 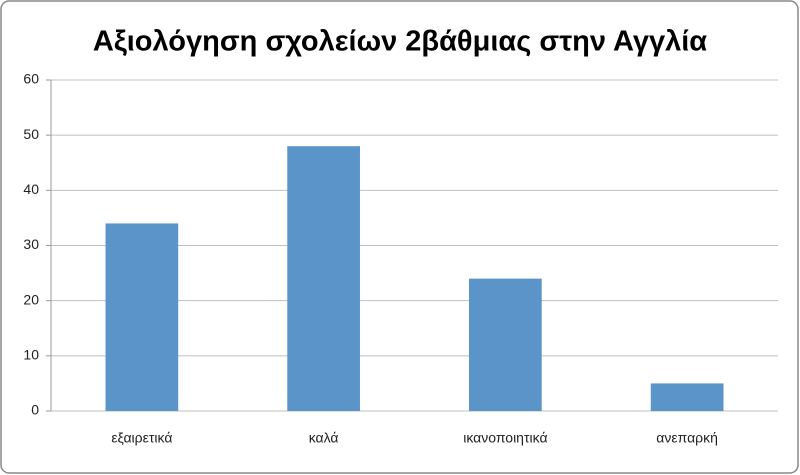 I want to click on y-tick-label: 30, so click(x=31, y=244).